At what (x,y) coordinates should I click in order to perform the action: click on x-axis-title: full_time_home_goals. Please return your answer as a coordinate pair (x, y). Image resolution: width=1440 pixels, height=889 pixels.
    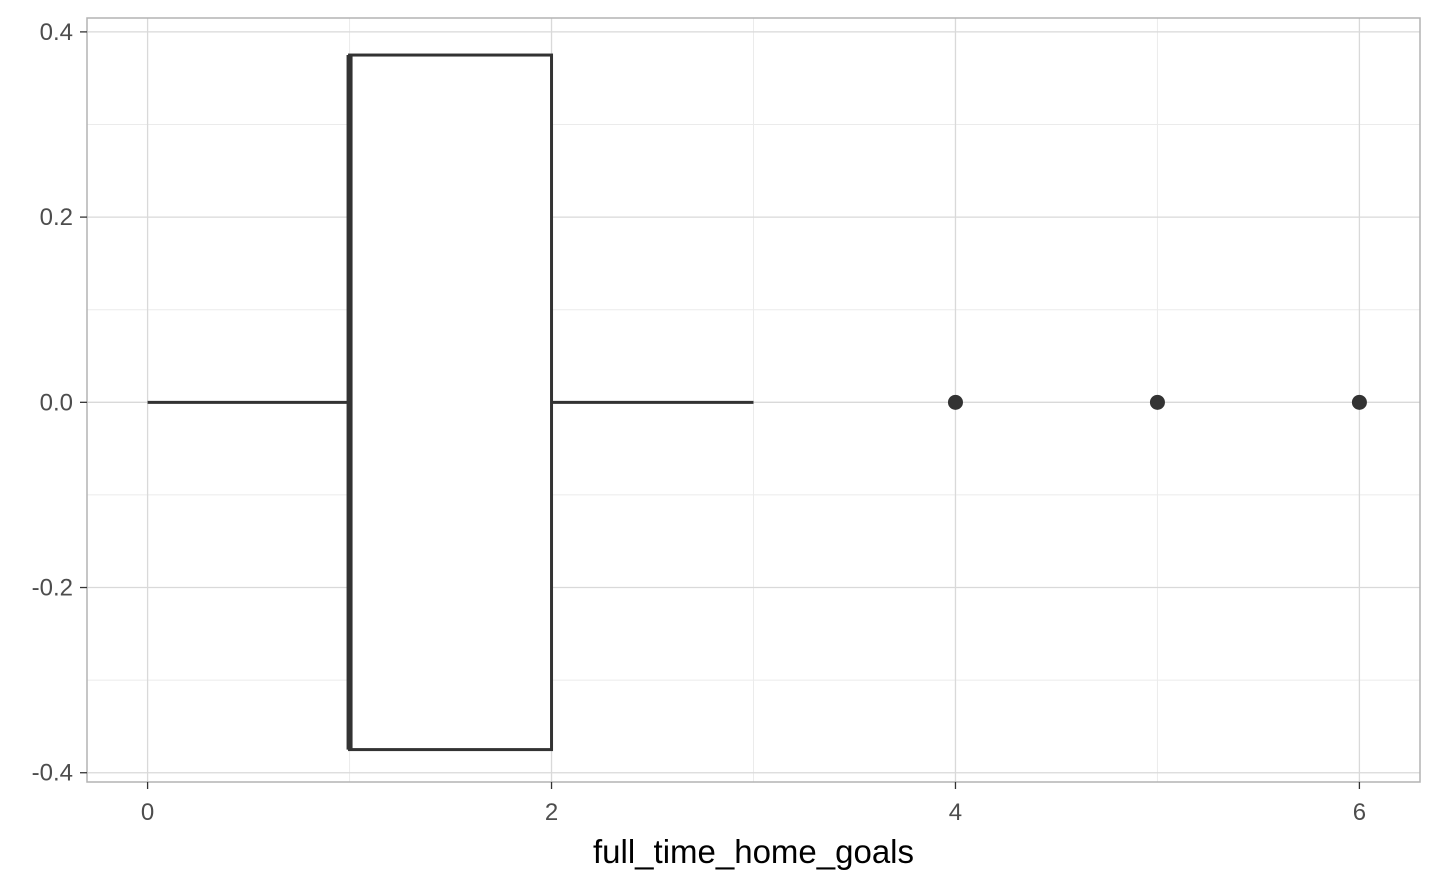
    Looking at the image, I should click on (753, 851).